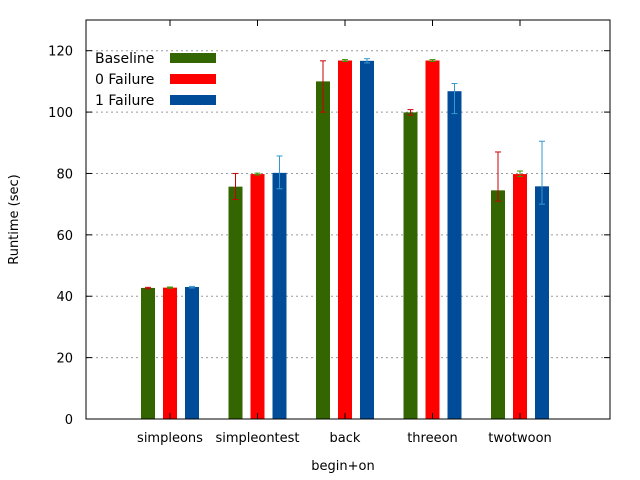  Describe the element at coordinates (64, 236) in the screenshot. I see `y-tick-label: 60` at that location.